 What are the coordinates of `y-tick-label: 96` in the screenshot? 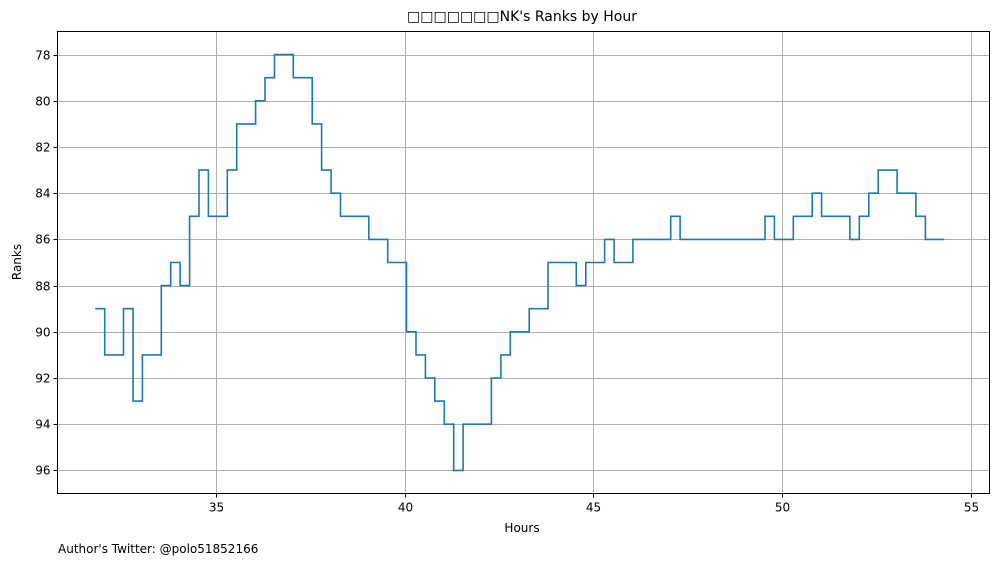 It's located at (42, 471).